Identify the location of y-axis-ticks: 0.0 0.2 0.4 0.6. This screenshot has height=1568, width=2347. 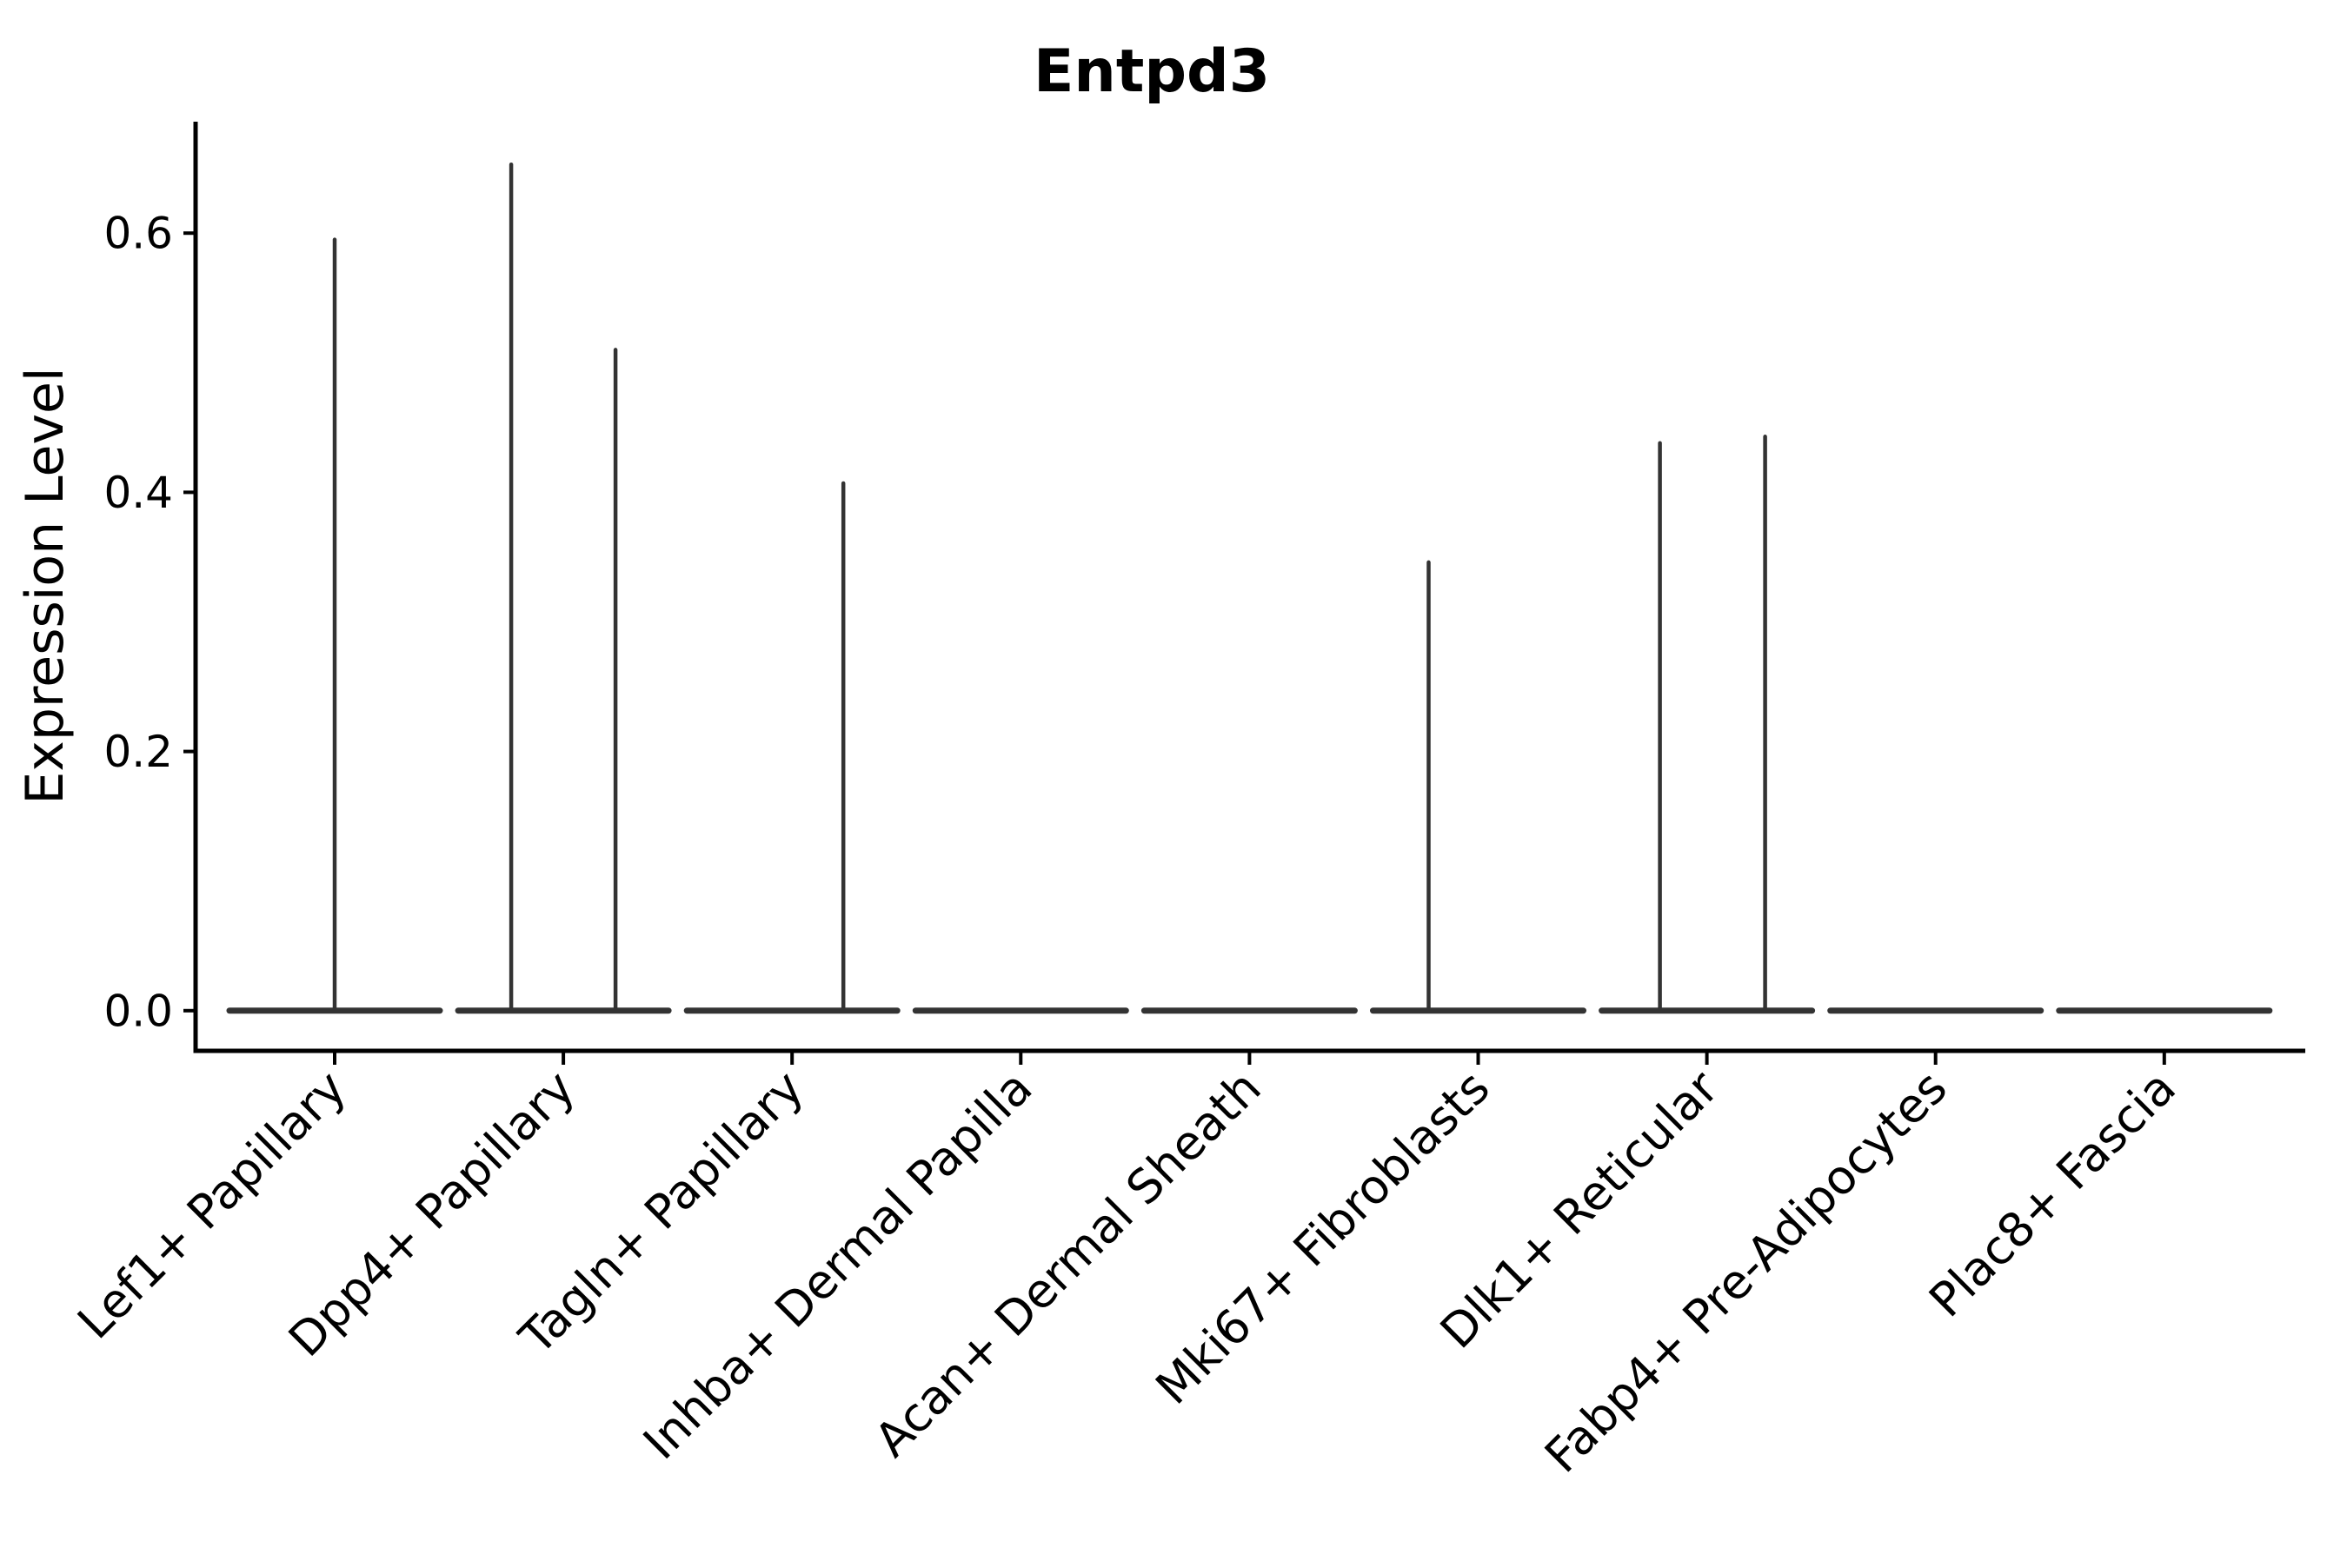
(149, 622).